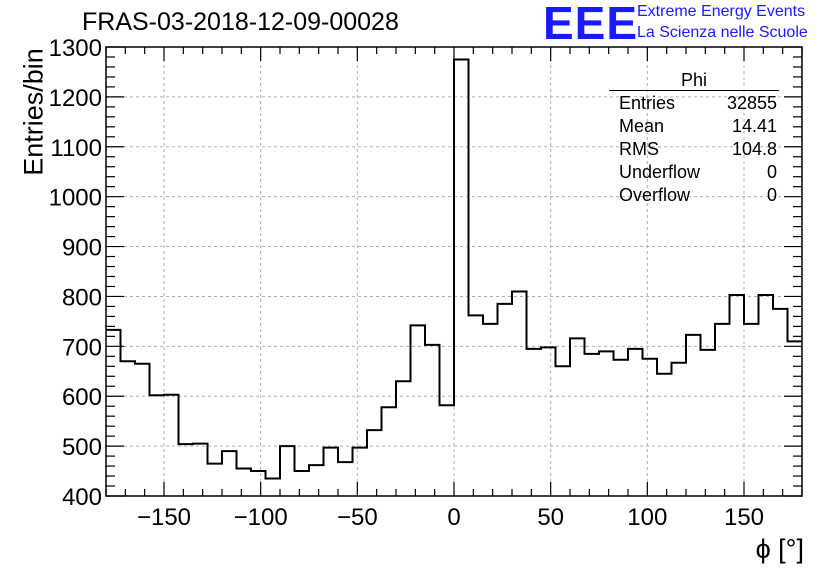 This screenshot has width=836, height=572. What do you see at coordinates (754, 126) in the screenshot?
I see `stats-value: 14.41` at bounding box center [754, 126].